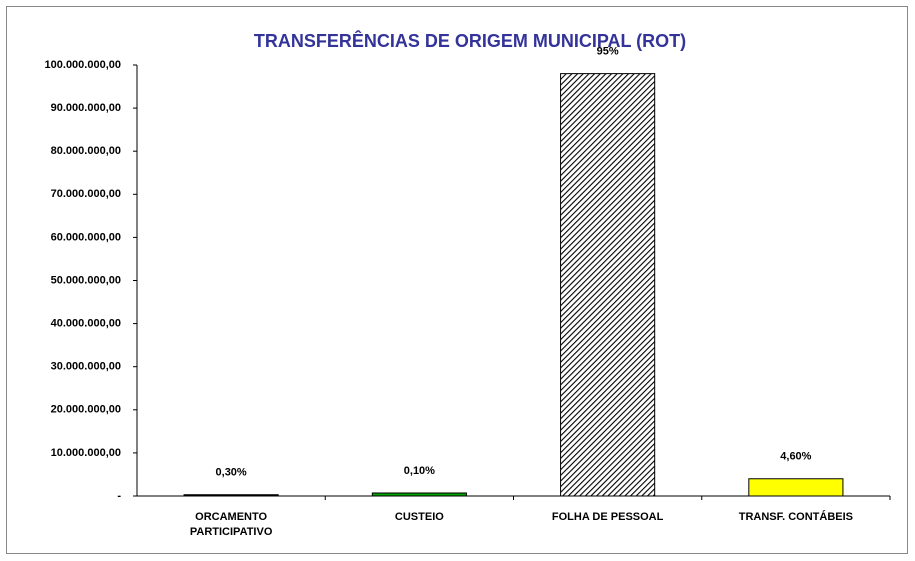  Describe the element at coordinates (796, 517) in the screenshot. I see `x-tick-label: TRANSF. CONTÁBEIS` at that location.